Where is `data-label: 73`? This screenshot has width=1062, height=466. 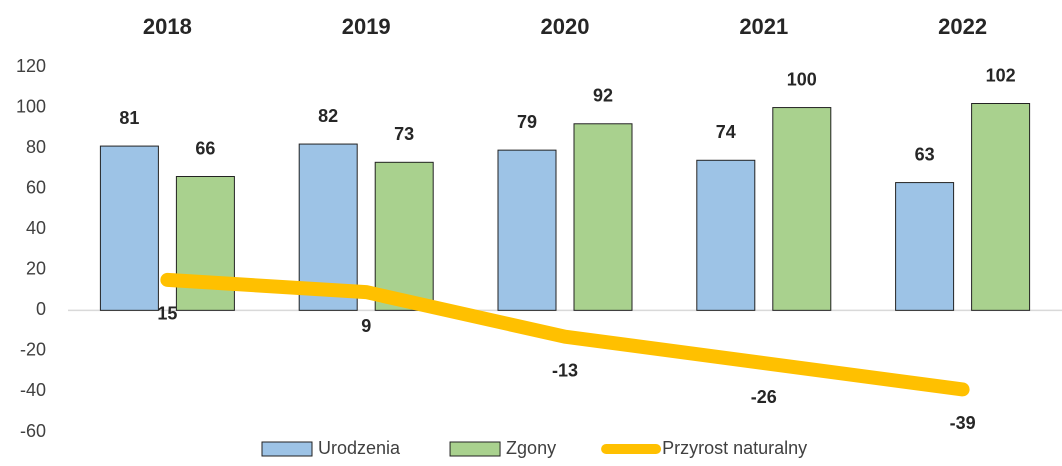
data-label: 73 is located at coordinates (404, 134).